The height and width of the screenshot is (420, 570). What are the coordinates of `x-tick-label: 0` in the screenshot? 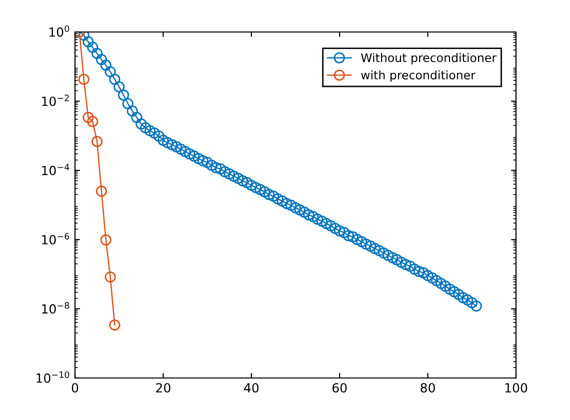 It's located at (75, 388).